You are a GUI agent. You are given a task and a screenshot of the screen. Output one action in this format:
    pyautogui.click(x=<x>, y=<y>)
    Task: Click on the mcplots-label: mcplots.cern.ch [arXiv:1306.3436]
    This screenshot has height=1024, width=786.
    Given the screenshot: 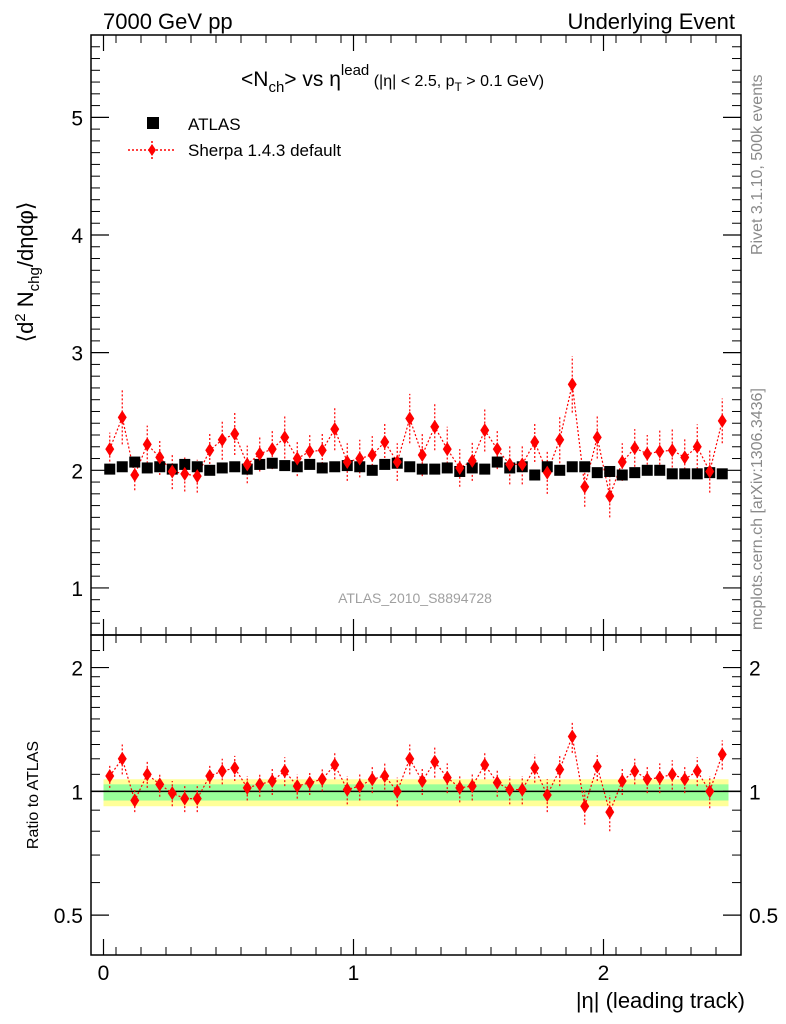 What is the action you would take?
    pyautogui.click(x=757, y=509)
    